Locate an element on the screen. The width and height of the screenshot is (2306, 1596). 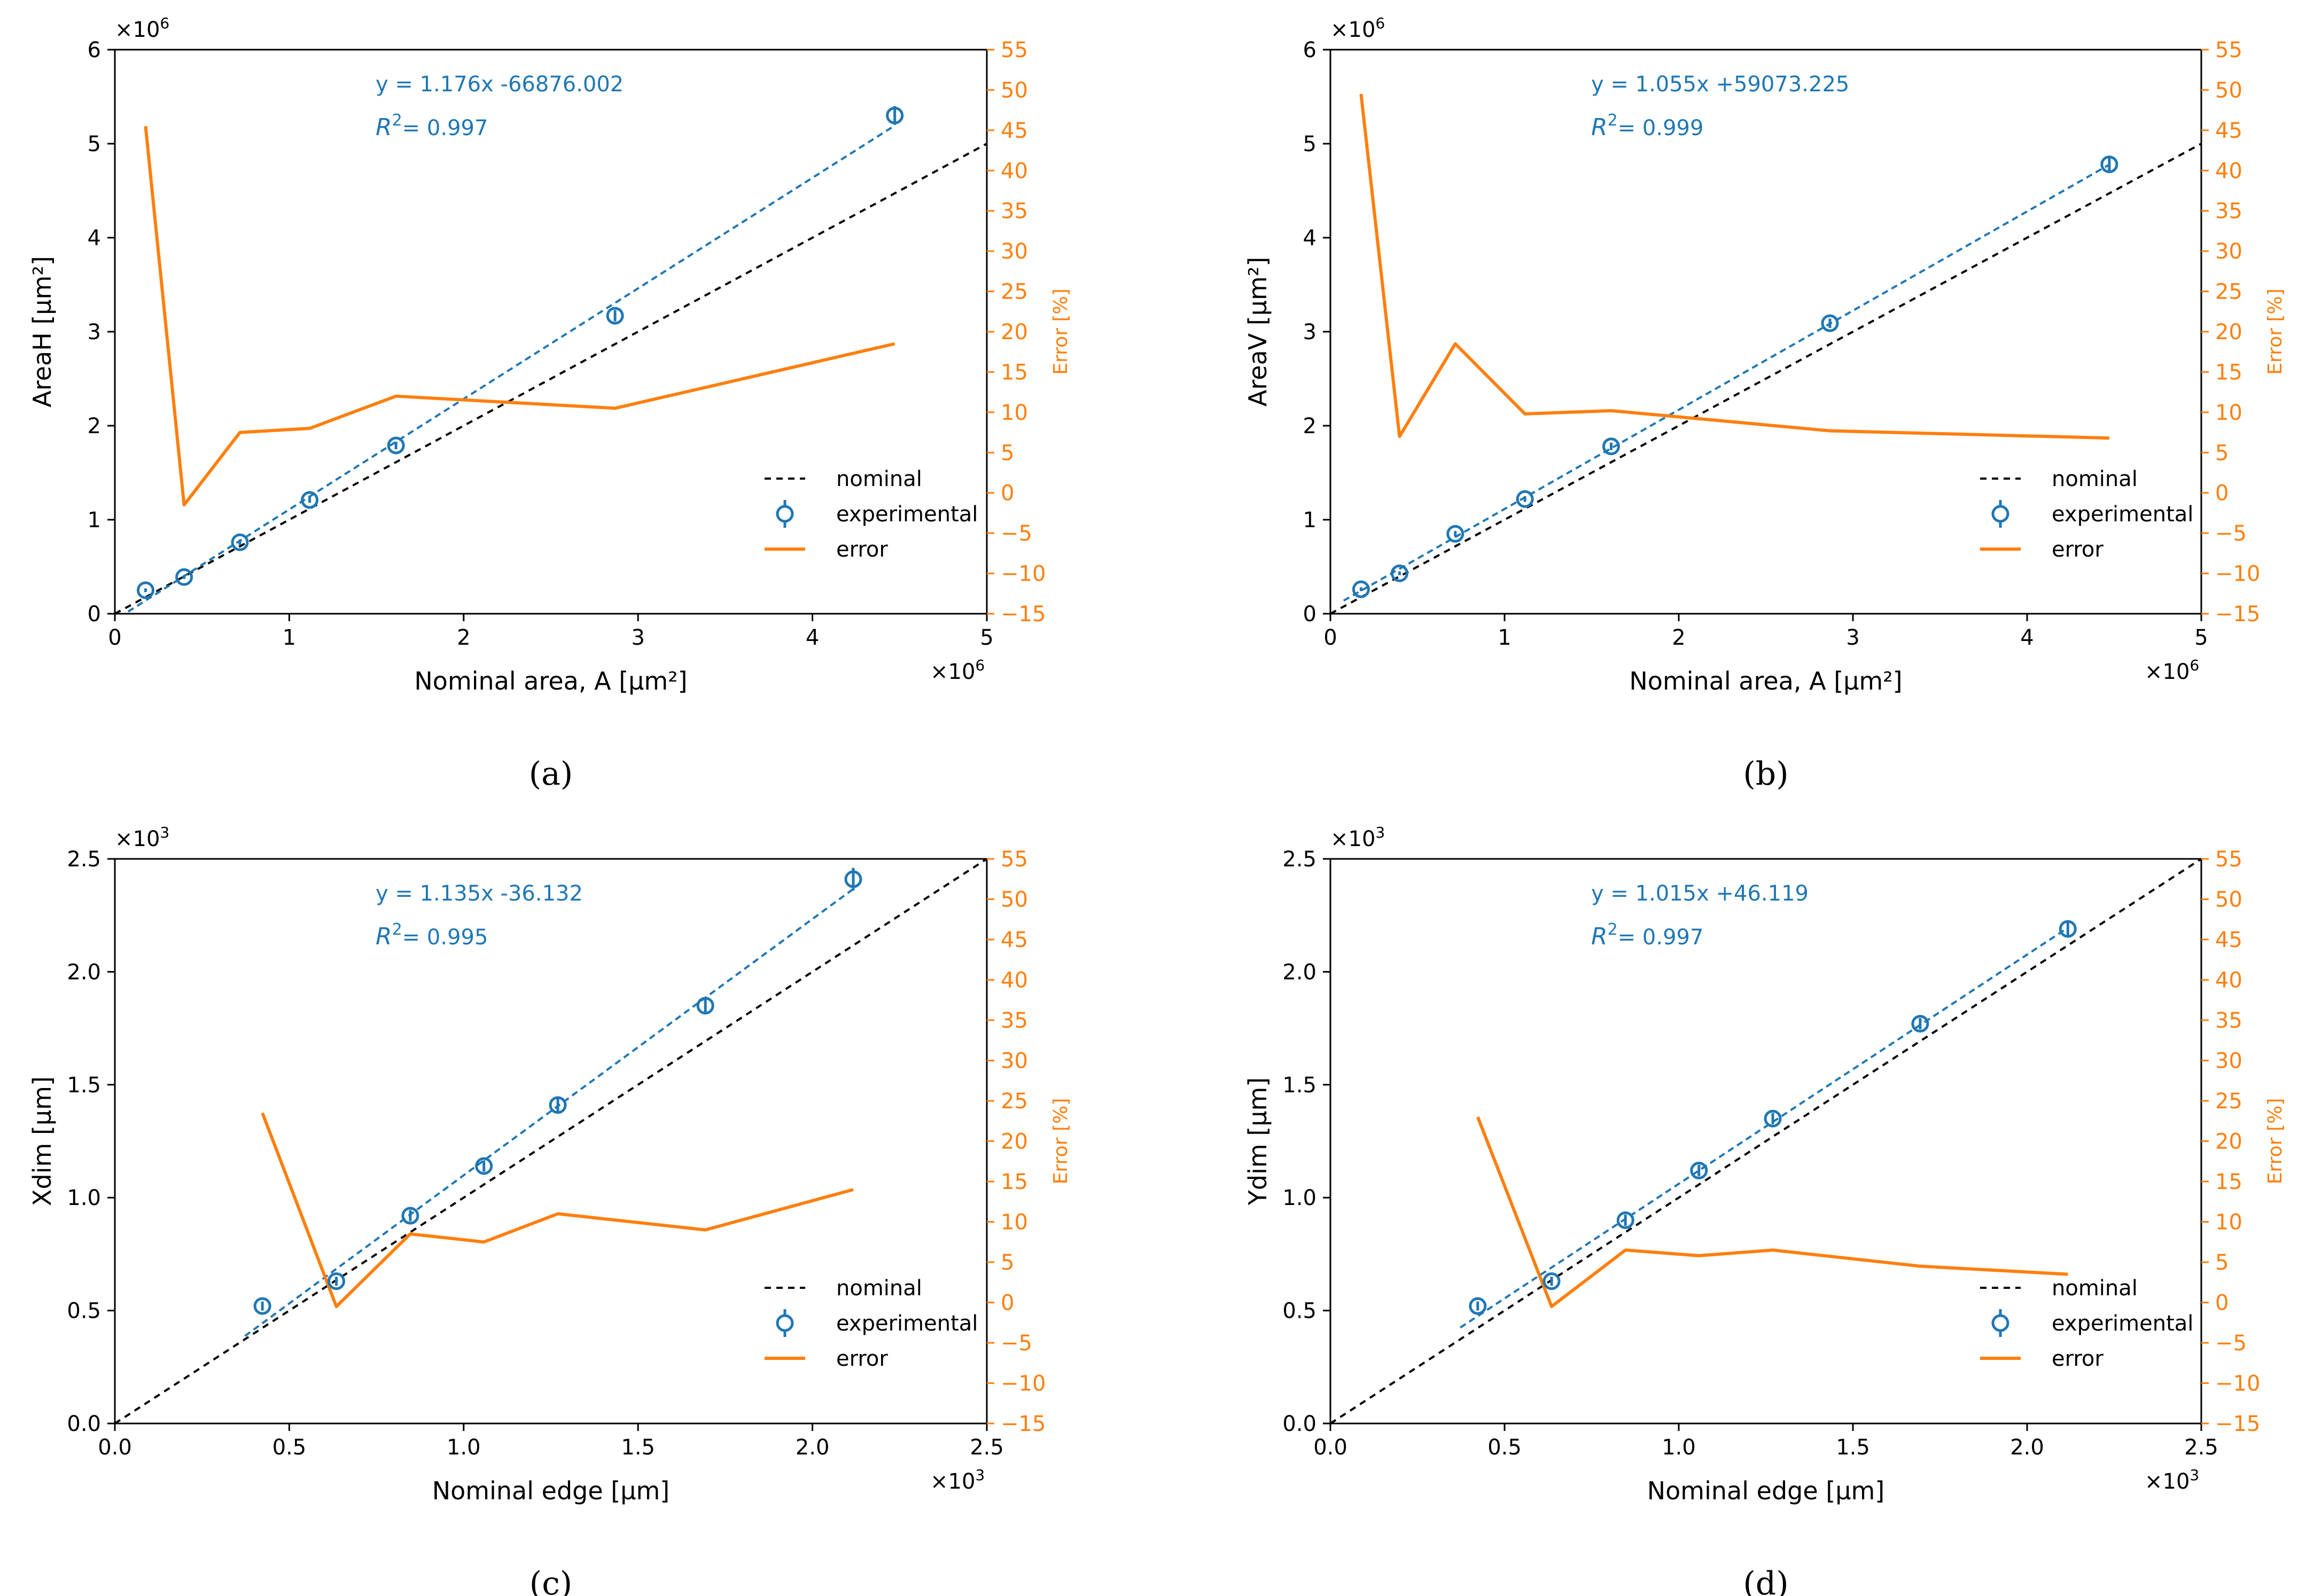
y2-tick-label: −15 is located at coordinates (1023, 614).